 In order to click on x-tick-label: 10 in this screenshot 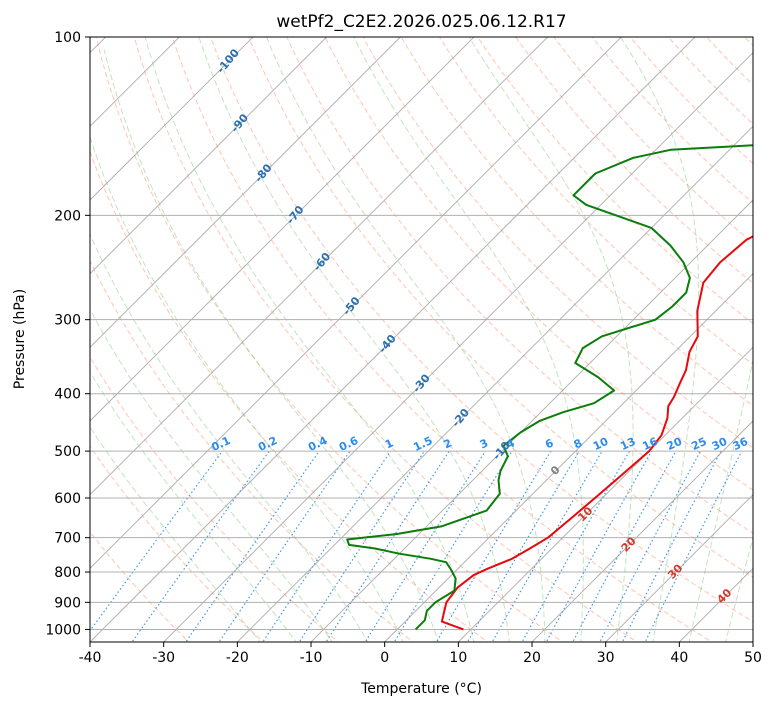, I will do `click(458, 658)`.